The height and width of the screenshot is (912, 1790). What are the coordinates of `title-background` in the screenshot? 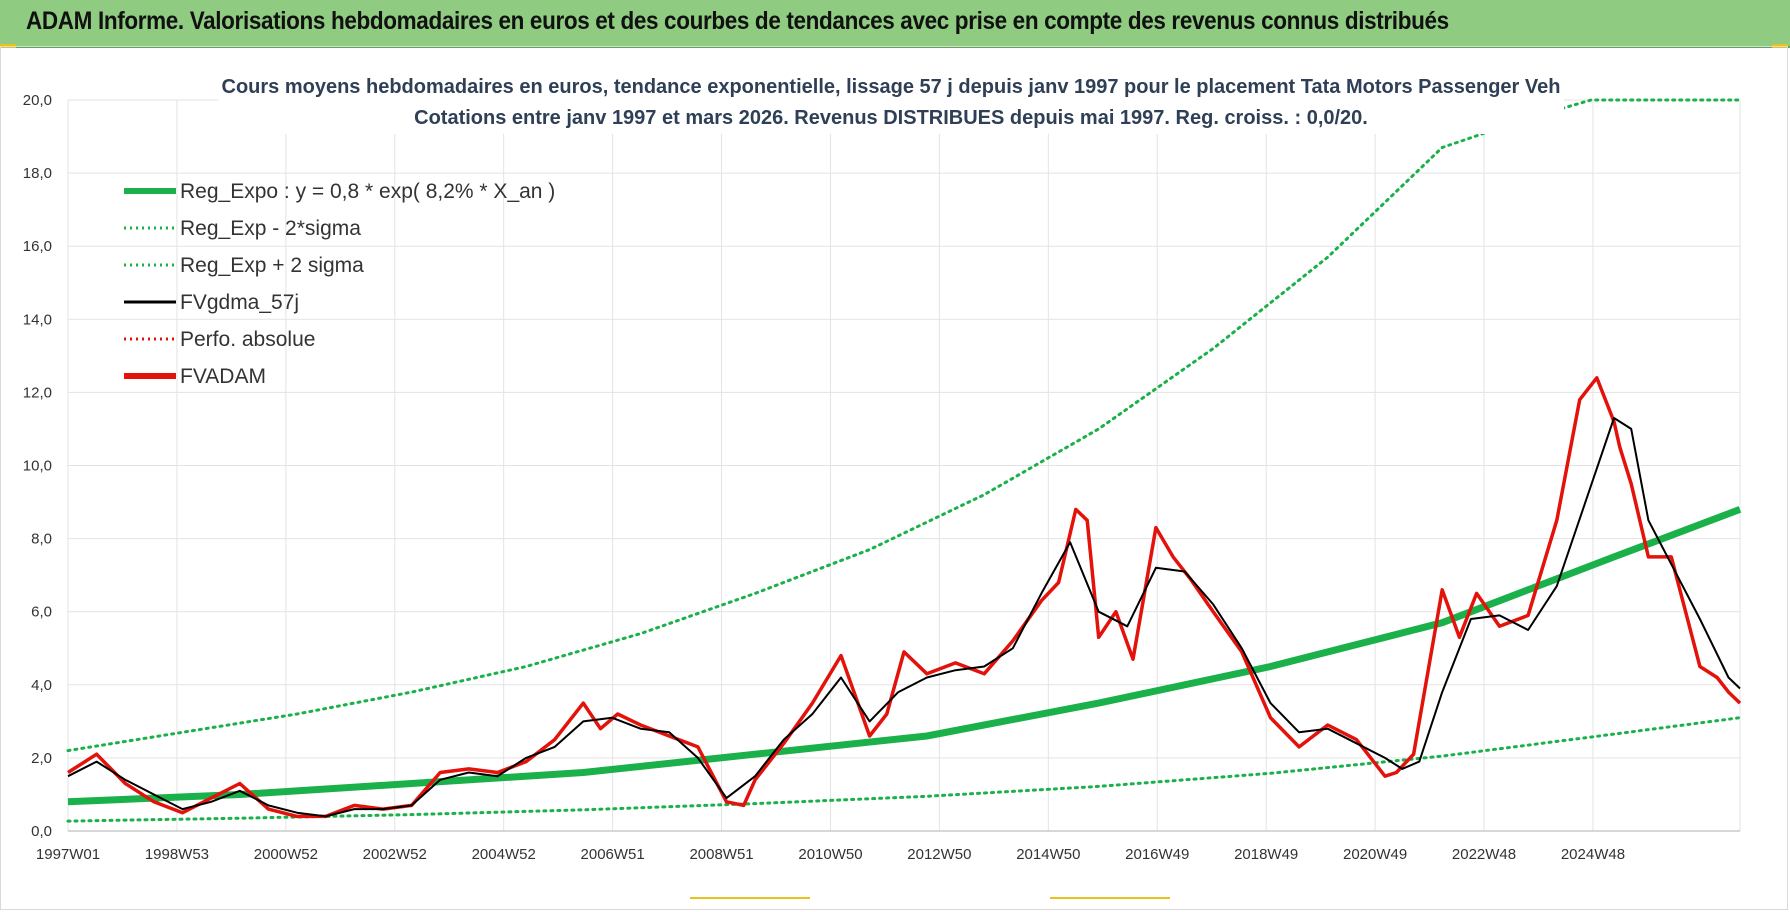 It's located at (891, 98).